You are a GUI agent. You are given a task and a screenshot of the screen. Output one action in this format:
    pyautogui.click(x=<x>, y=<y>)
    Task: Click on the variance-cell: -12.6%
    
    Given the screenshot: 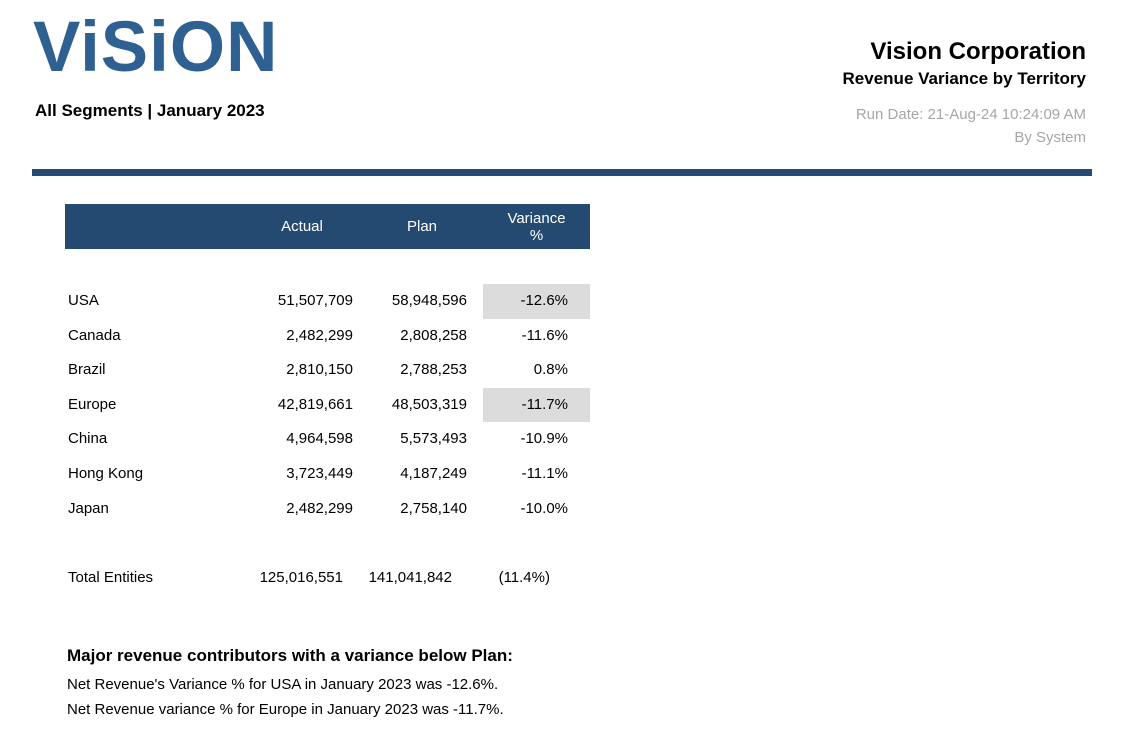 What is the action you would take?
    pyautogui.click(x=536, y=301)
    